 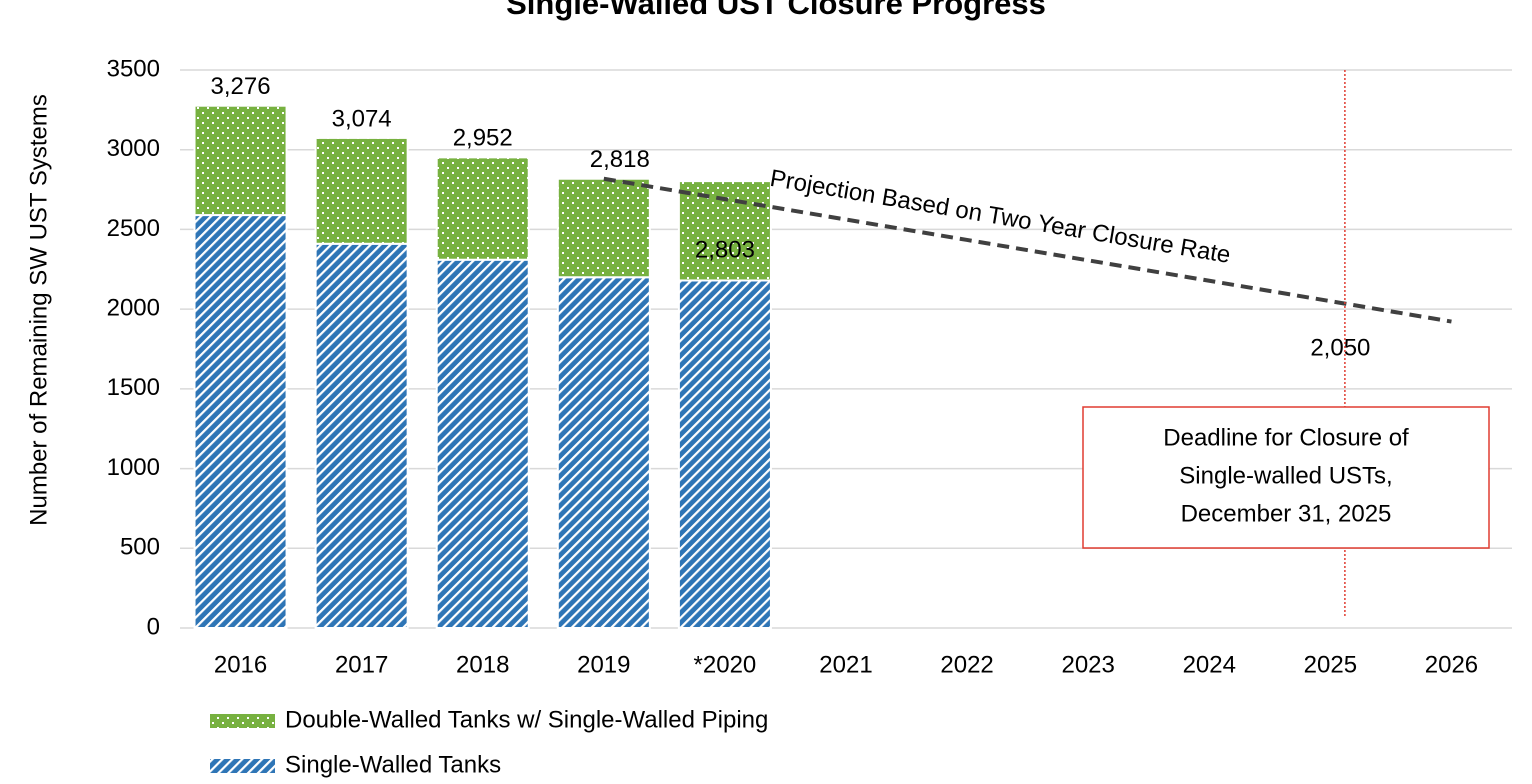 What do you see at coordinates (361, 664) in the screenshot?
I see `x-tick-label: 2017` at bounding box center [361, 664].